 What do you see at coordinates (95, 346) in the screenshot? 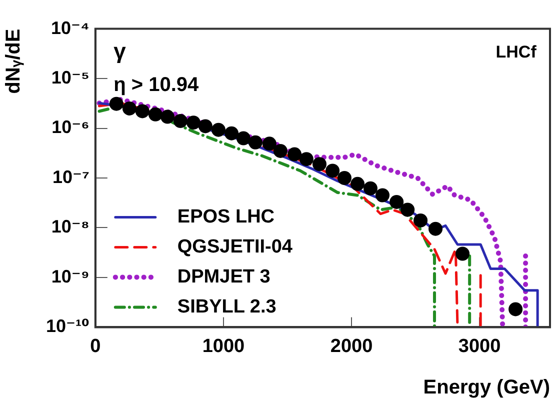
I see `x-tick-label: 0` at bounding box center [95, 346].